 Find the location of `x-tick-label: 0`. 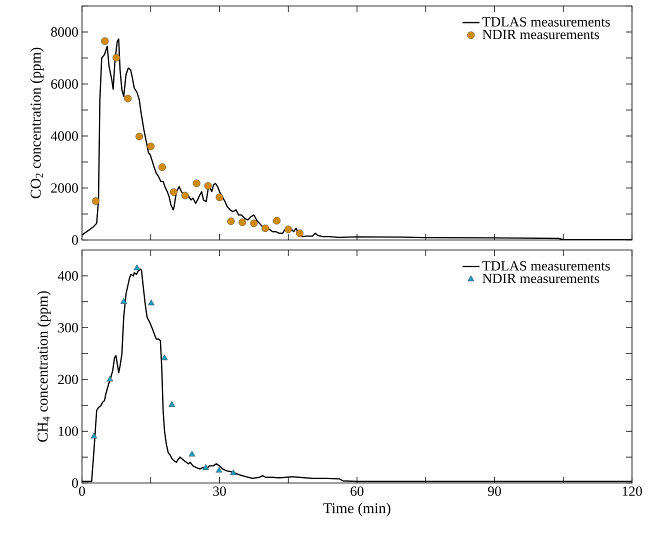

x-tick-label: 0 is located at coordinates (82, 491).